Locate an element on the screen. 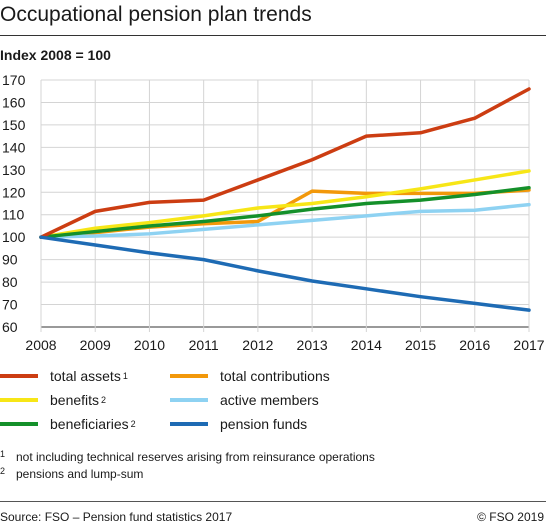 This screenshot has height=526, width=546. y-tick-label: 80 is located at coordinates (10, 282).